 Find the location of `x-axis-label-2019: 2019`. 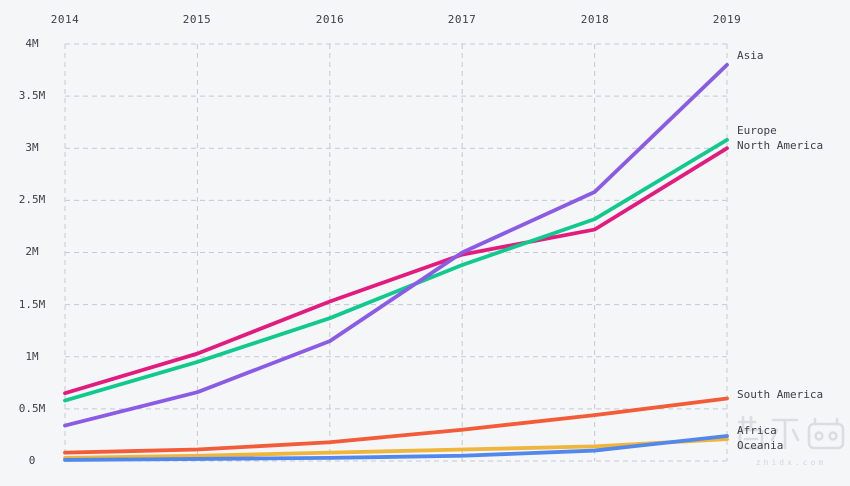

x-axis-label-2019: 2019 is located at coordinates (727, 19).